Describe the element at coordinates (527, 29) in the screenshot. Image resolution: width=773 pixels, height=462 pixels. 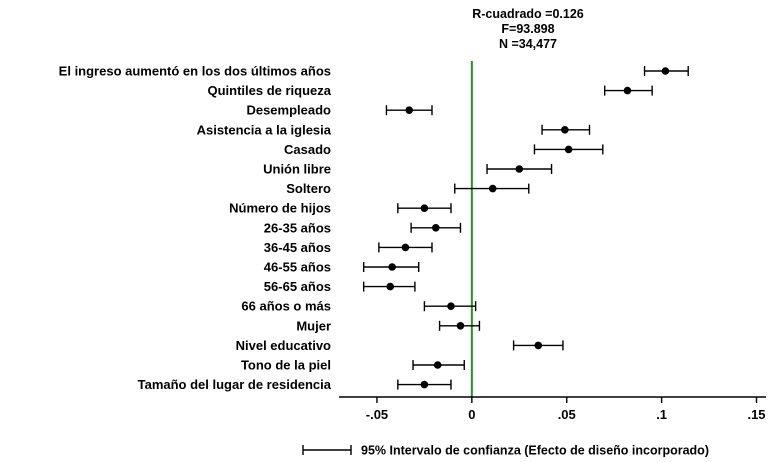
I see `stat-line: F=93.898` at that location.